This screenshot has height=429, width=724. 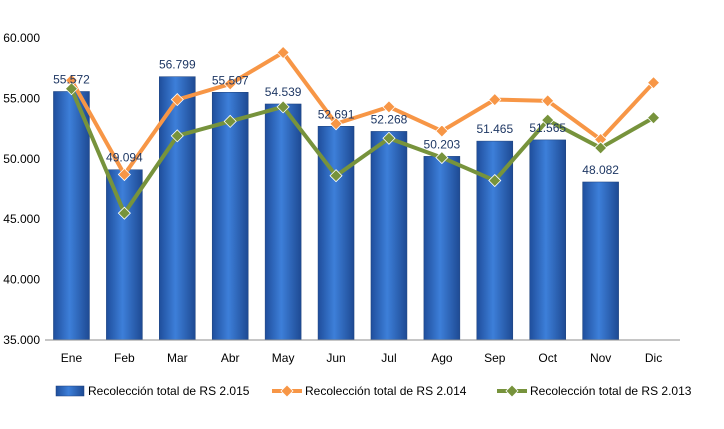 What do you see at coordinates (177, 358) in the screenshot?
I see `x-tick-label: Mar` at bounding box center [177, 358].